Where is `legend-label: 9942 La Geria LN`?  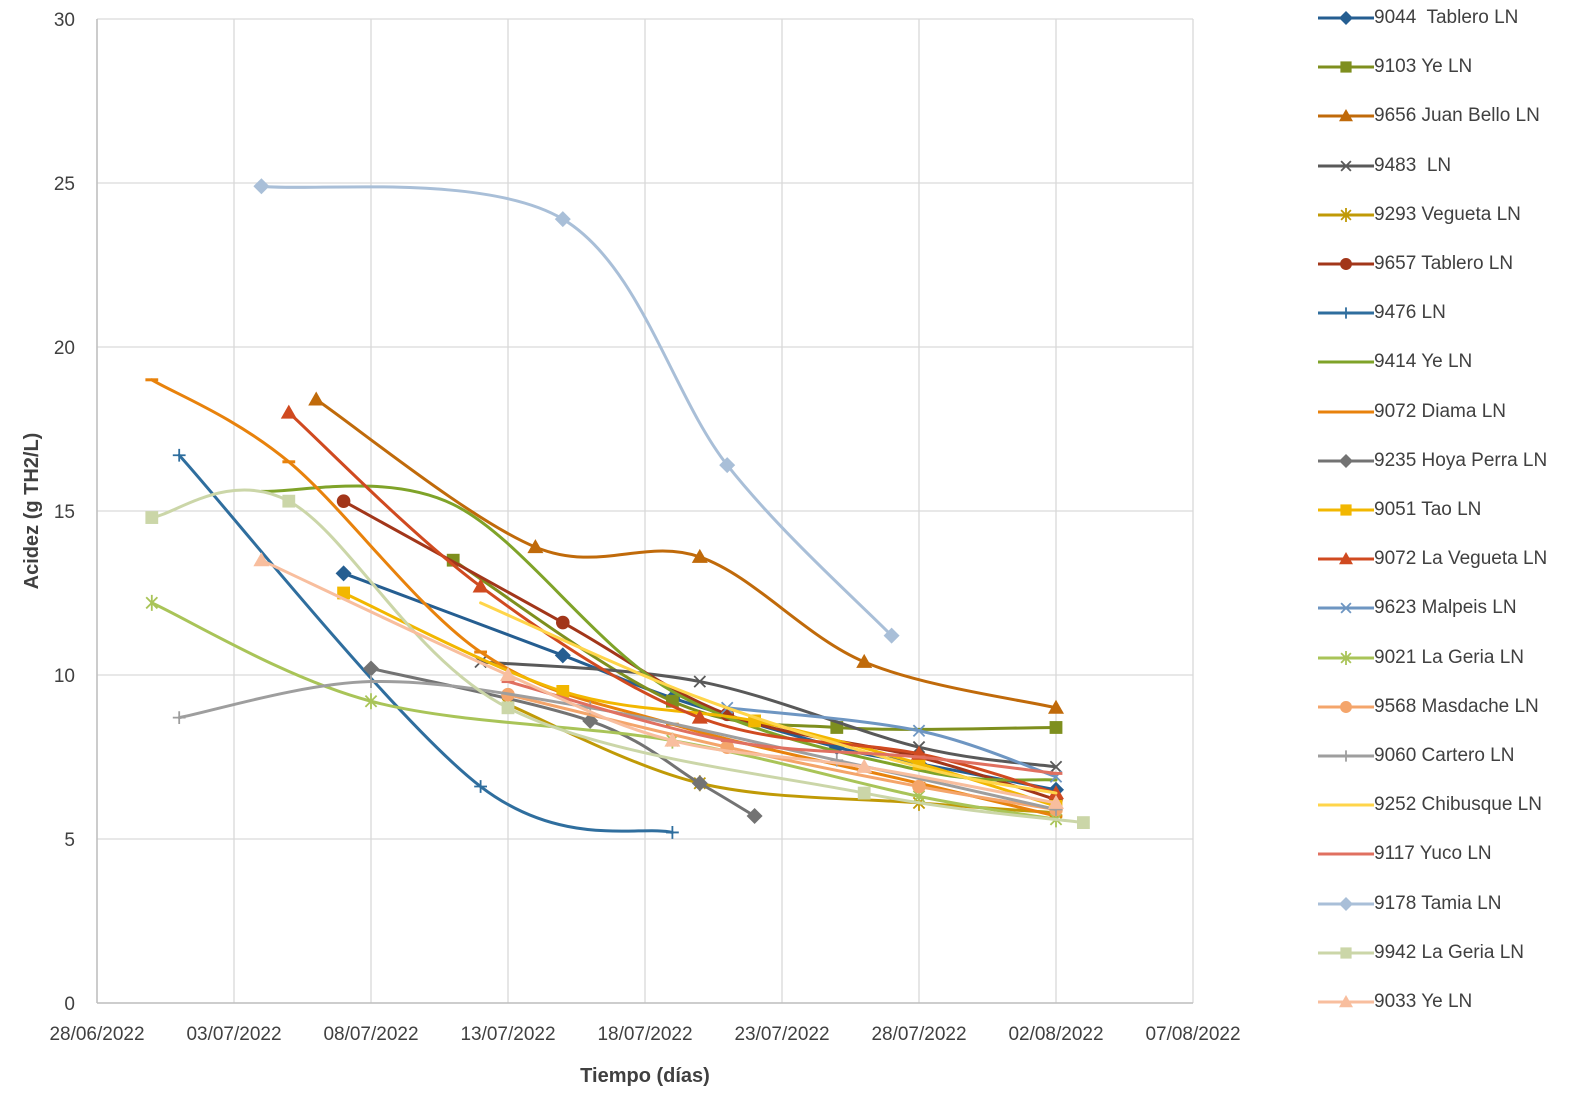
legend-label: 9942 La Geria LN is located at coordinates (1449, 952).